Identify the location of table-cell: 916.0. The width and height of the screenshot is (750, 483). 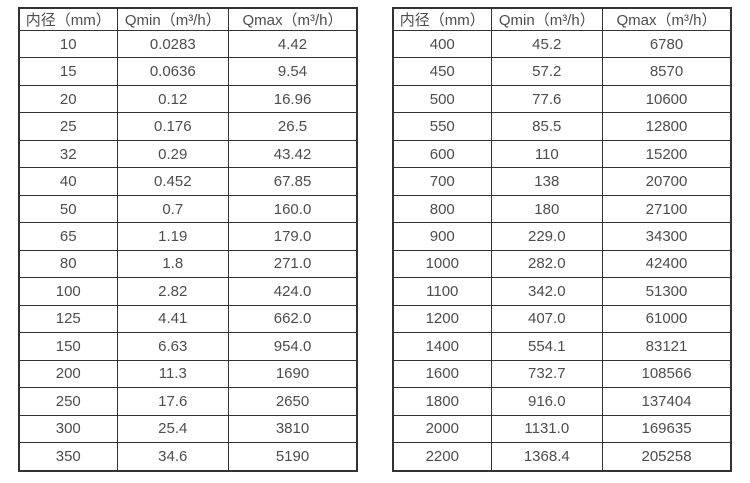
(547, 401).